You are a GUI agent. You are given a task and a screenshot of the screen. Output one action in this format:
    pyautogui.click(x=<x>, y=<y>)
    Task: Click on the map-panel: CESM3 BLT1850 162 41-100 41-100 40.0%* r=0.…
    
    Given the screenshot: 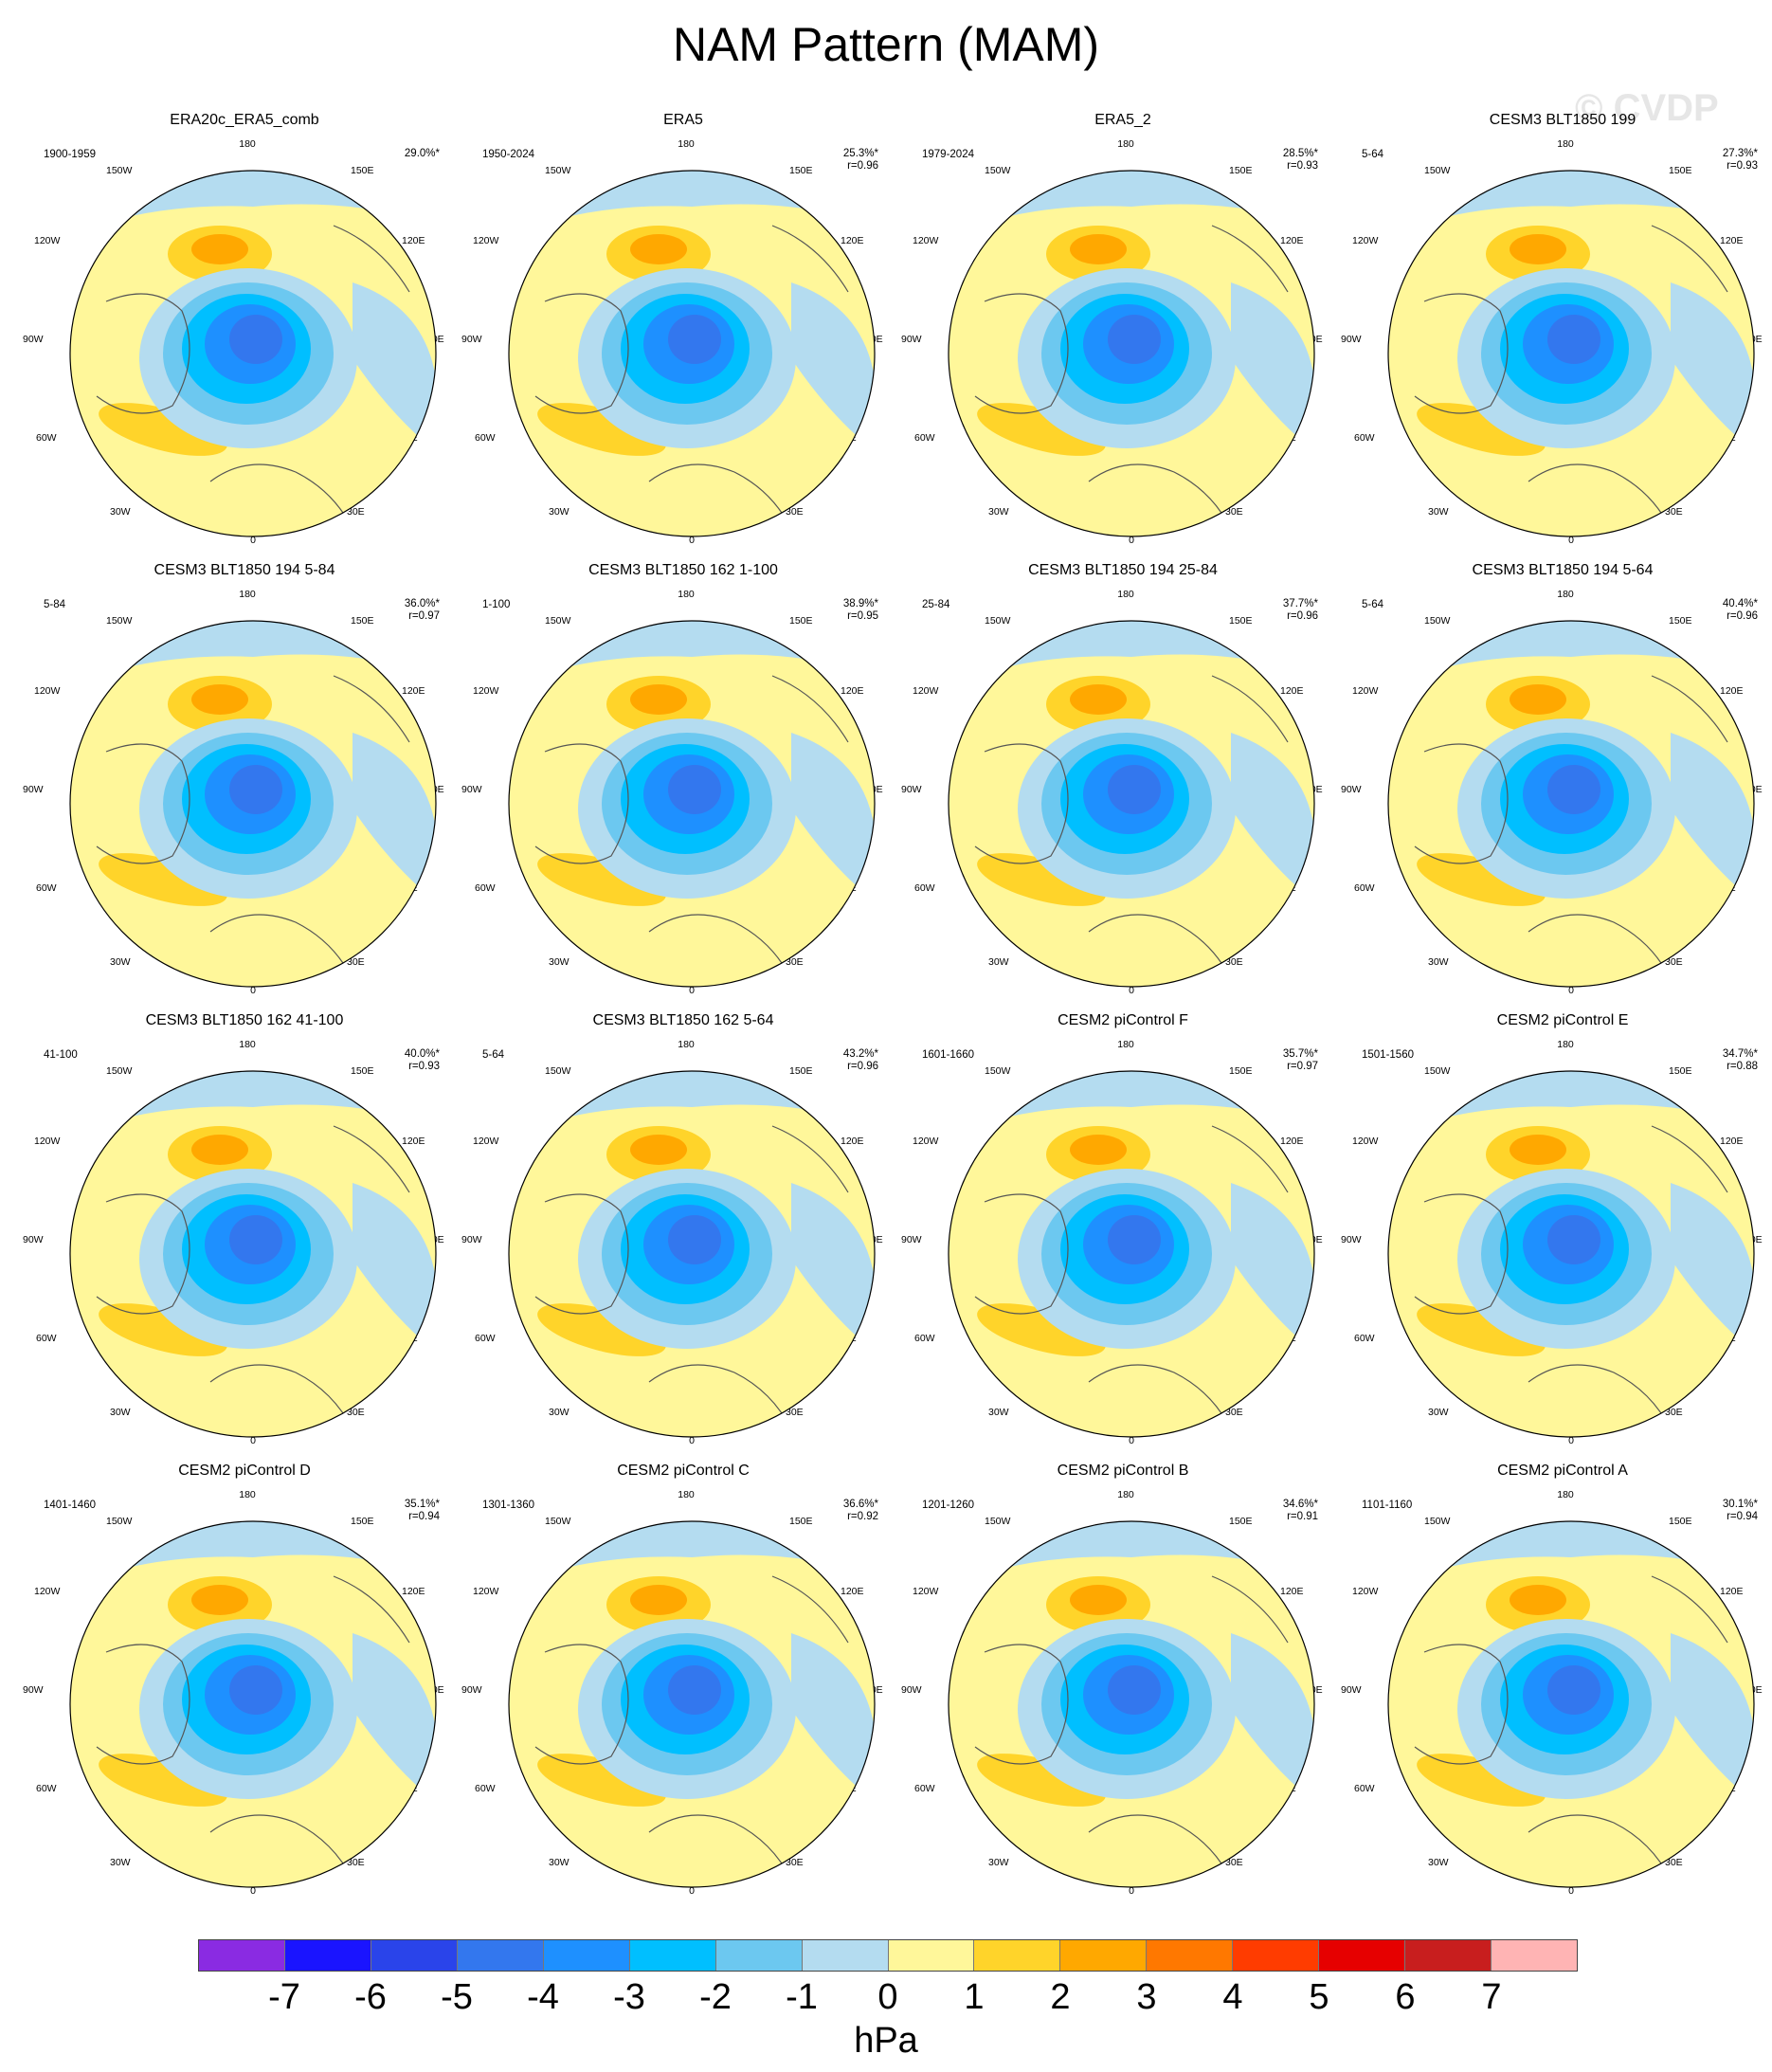 What is the action you would take?
    pyautogui.click(x=243, y=1237)
    